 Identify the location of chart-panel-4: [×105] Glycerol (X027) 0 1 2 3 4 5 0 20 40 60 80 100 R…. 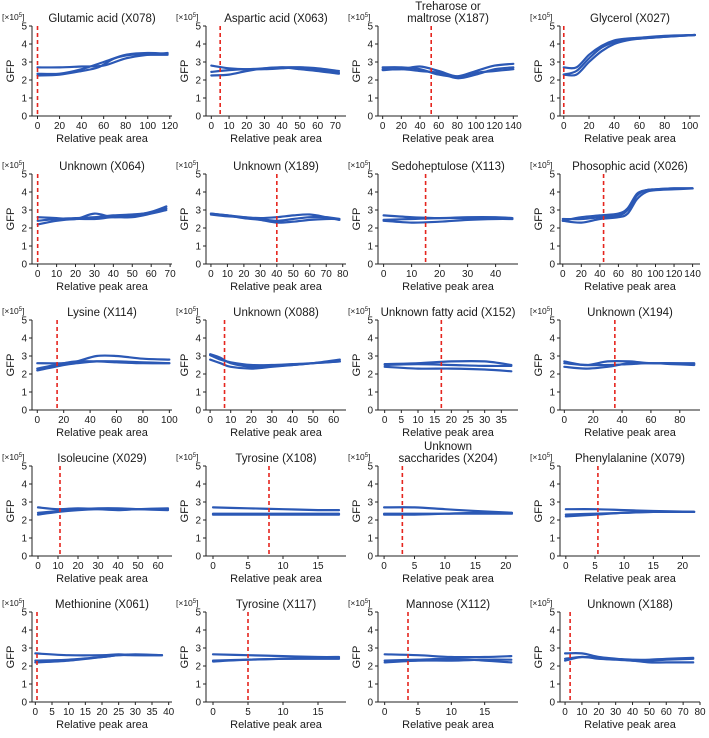
(615, 78).